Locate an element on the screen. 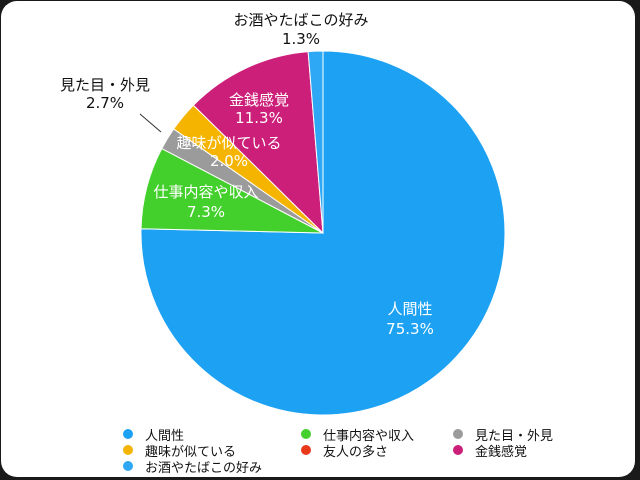  legend-item-kinsen: 金銭感覚 is located at coordinates (528, 451).